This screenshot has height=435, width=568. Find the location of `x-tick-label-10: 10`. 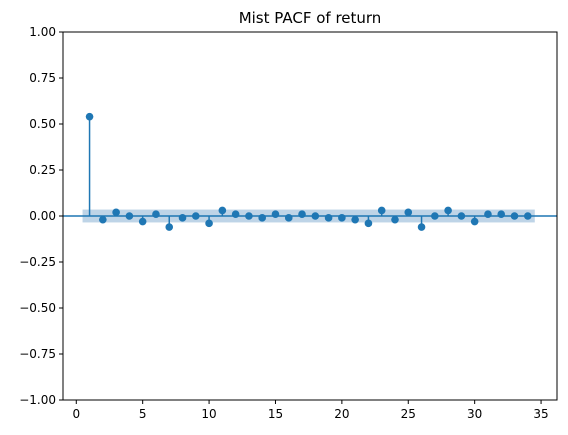

x-tick-label-10: 10 is located at coordinates (208, 414).